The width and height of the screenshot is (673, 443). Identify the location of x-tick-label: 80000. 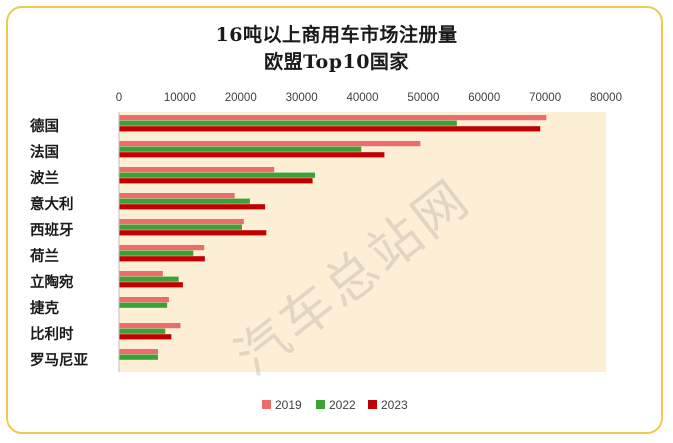
(606, 98).